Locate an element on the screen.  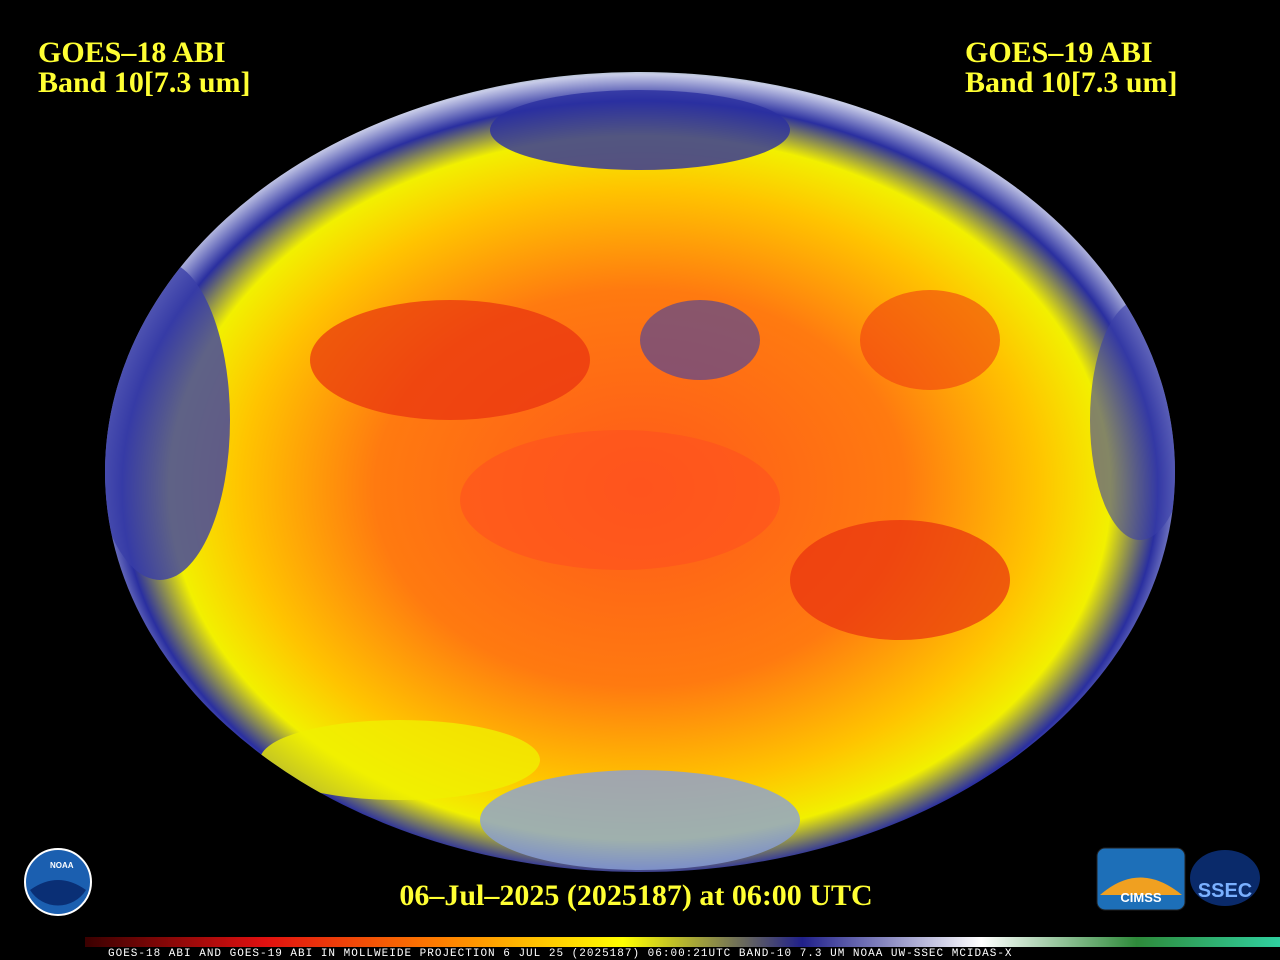
right-satellite: GOES–19 ABI is located at coordinates (1059, 52).